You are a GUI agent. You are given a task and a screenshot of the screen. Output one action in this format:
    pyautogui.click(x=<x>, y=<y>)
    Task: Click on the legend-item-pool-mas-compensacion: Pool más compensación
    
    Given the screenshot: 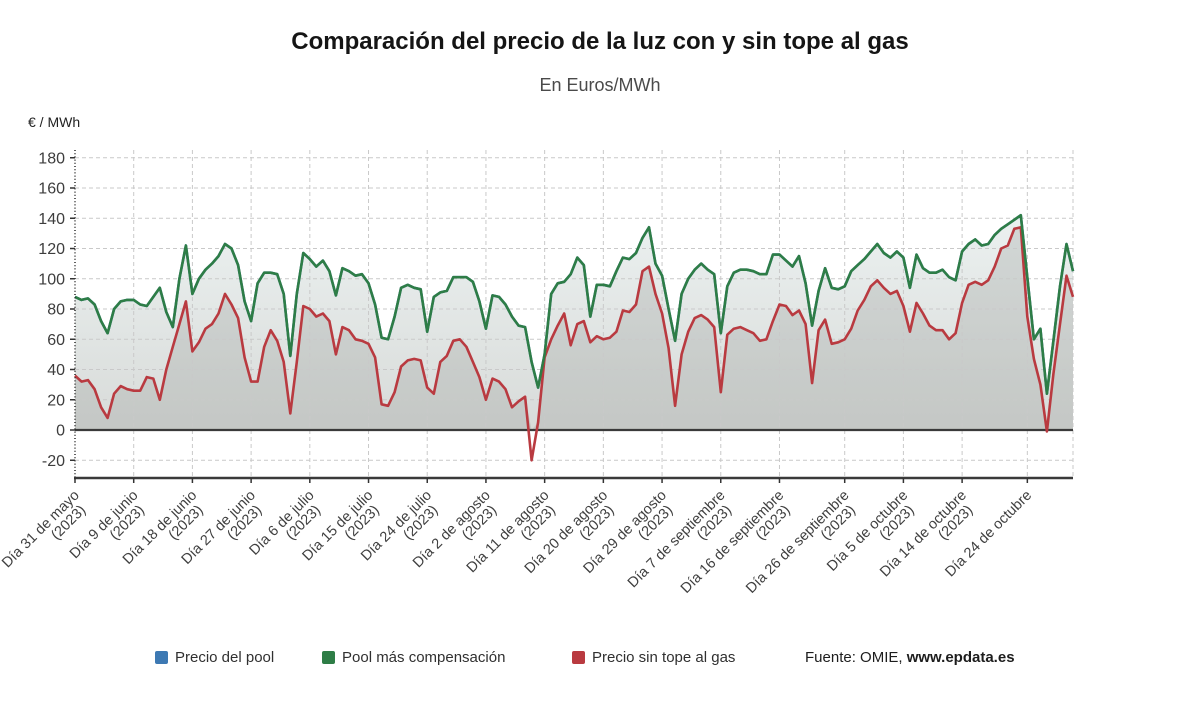 What is the action you would take?
    pyautogui.click(x=413, y=657)
    